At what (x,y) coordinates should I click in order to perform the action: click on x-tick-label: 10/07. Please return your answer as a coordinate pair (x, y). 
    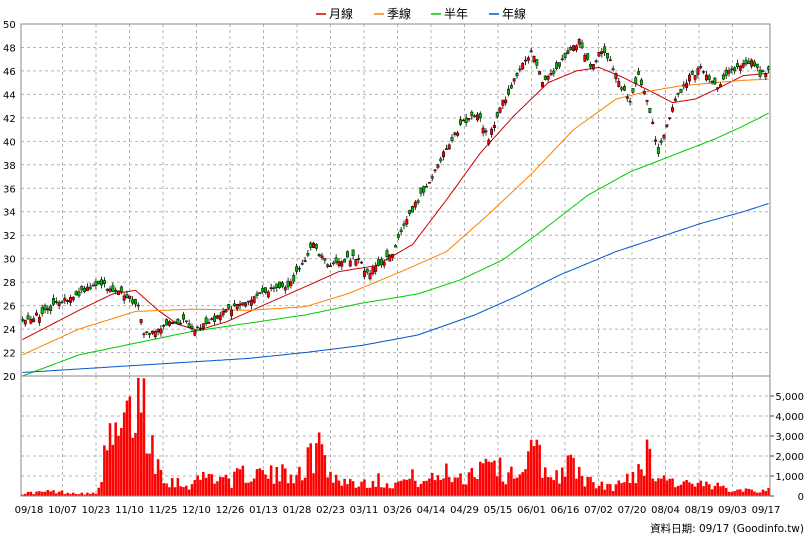
    Looking at the image, I should click on (62, 510).